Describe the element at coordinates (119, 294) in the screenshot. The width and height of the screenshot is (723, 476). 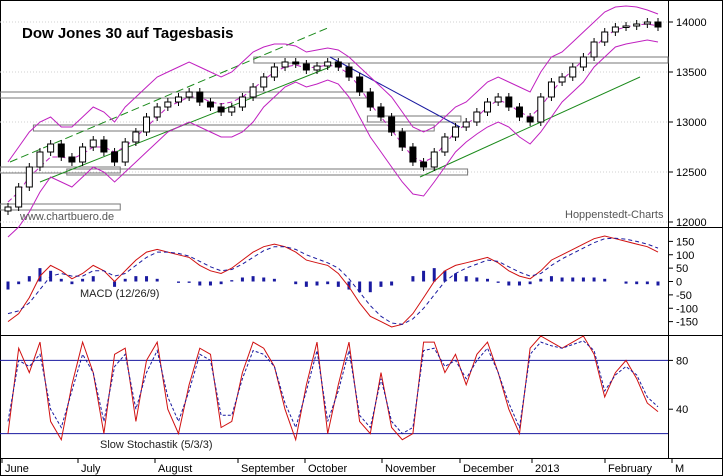
I see `macd-label: MACD (12/26/9)` at that location.